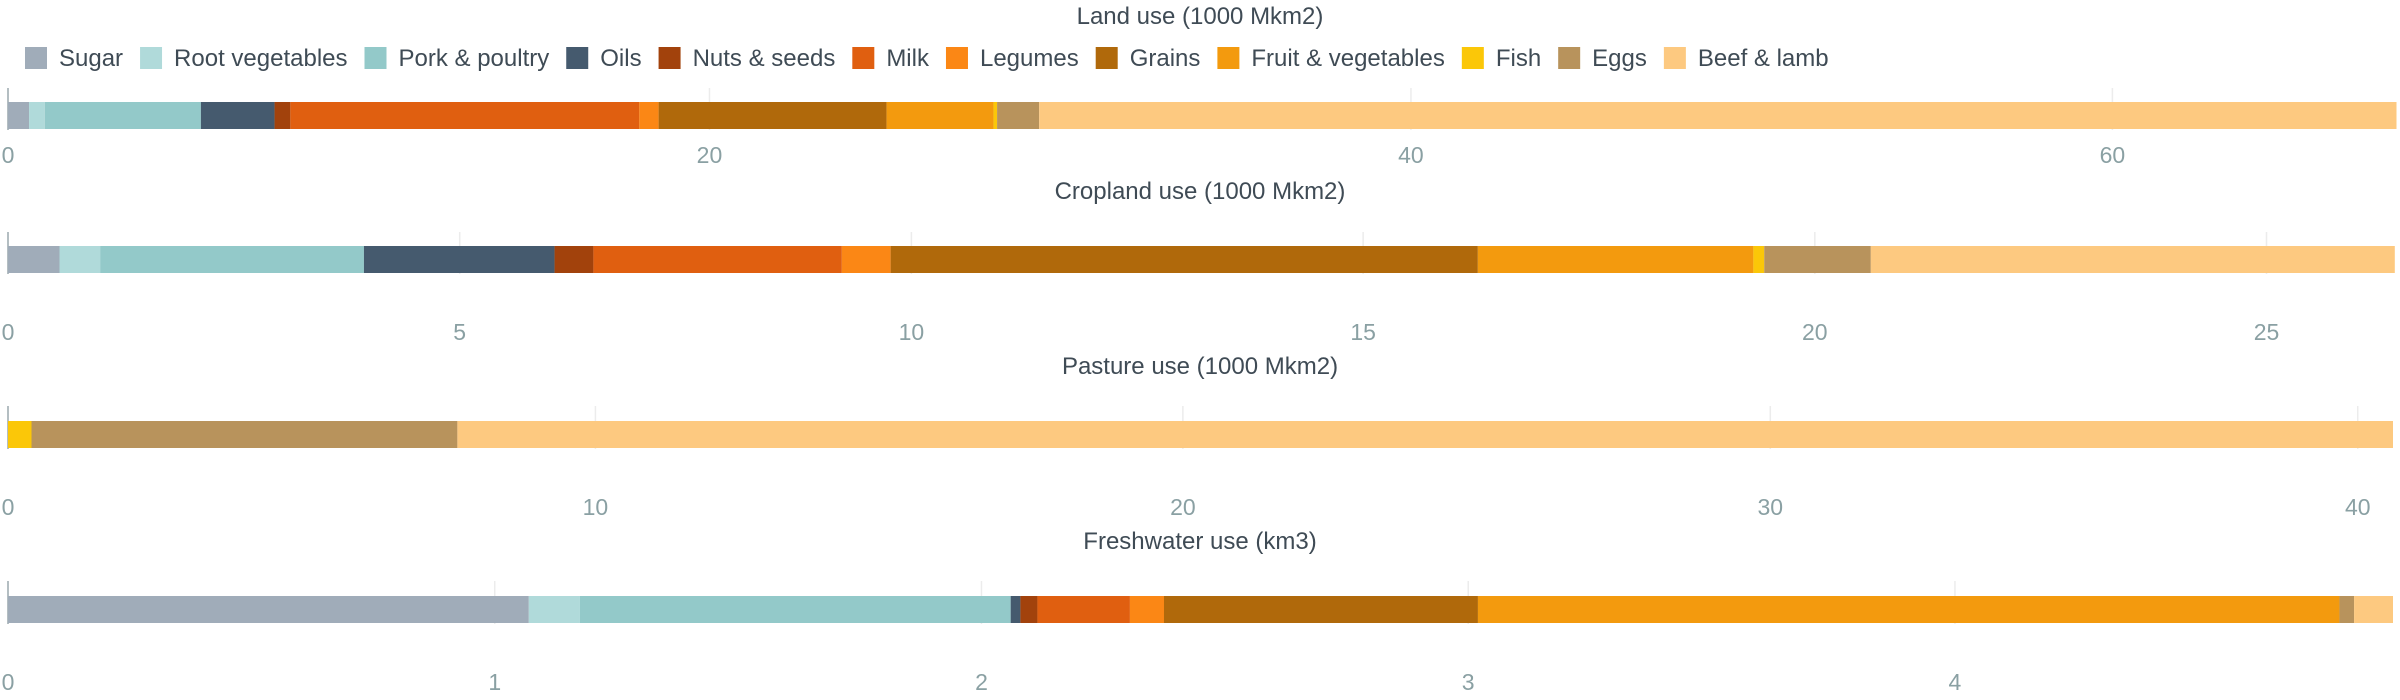 Image resolution: width=2400 pixels, height=700 pixels. Describe the element at coordinates (764, 58) in the screenshot. I see `legend-label: Nuts & seeds` at that location.